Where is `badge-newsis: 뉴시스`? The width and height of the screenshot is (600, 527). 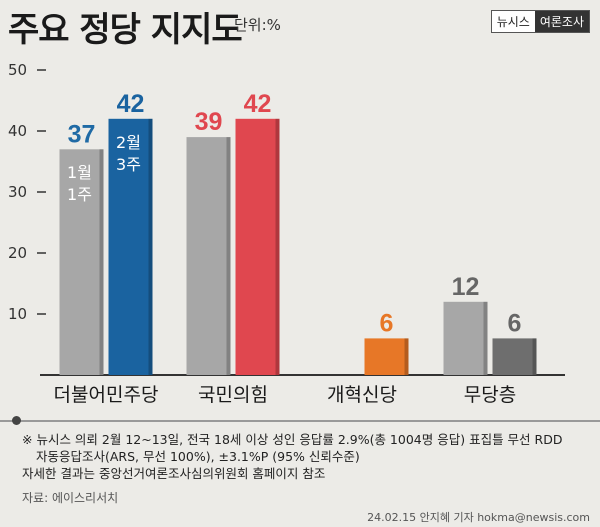 badge-newsis: 뉴시스 is located at coordinates (513, 21).